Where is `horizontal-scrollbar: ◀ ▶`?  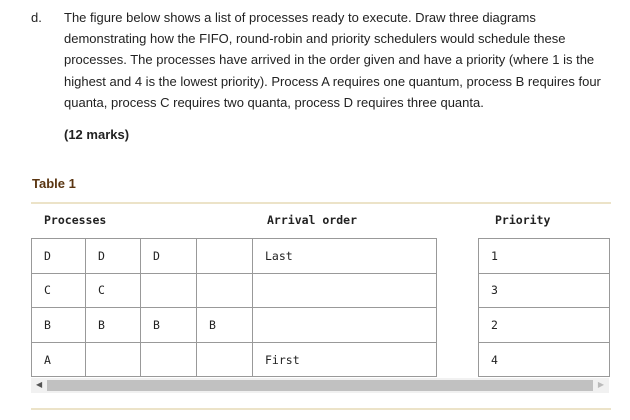 horizontal-scrollbar: ◀ ▶ is located at coordinates (320, 385).